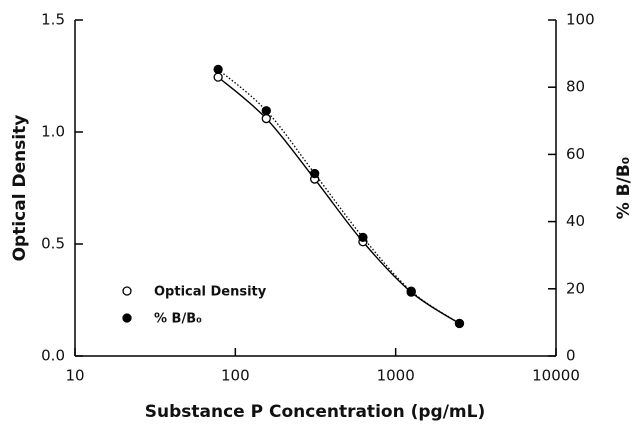 This screenshot has height=425, width=638. Describe the element at coordinates (575, 221) in the screenshot. I see `y2-tick-label: 40` at that location.